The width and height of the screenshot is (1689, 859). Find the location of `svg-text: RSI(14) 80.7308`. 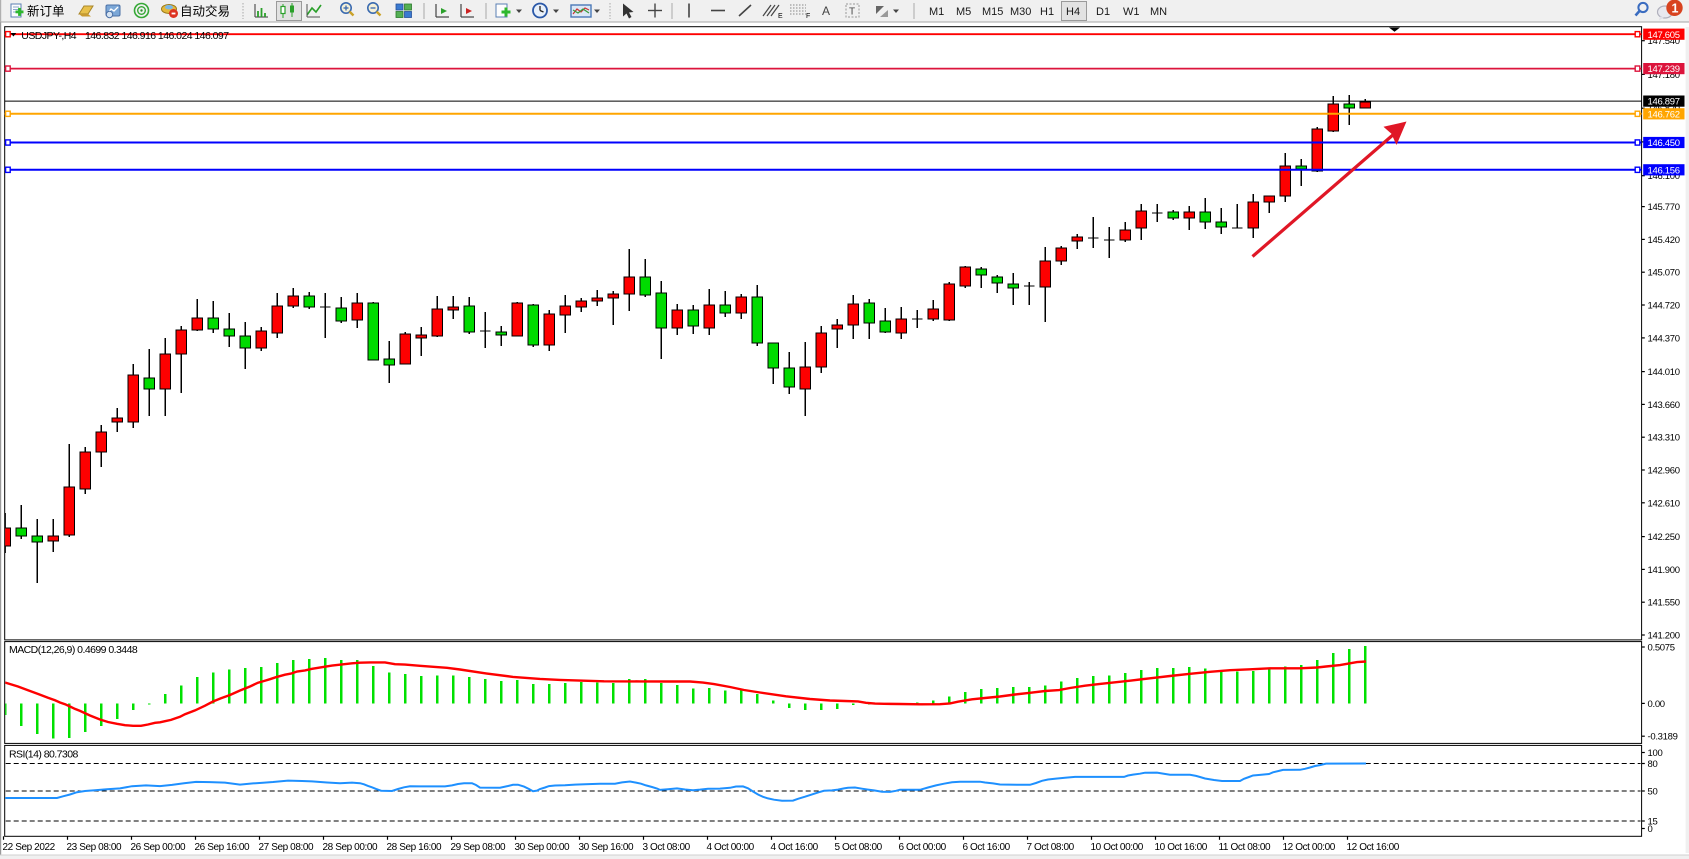

svg-text: RSI(14) 80.7308 is located at coordinates (44, 755).